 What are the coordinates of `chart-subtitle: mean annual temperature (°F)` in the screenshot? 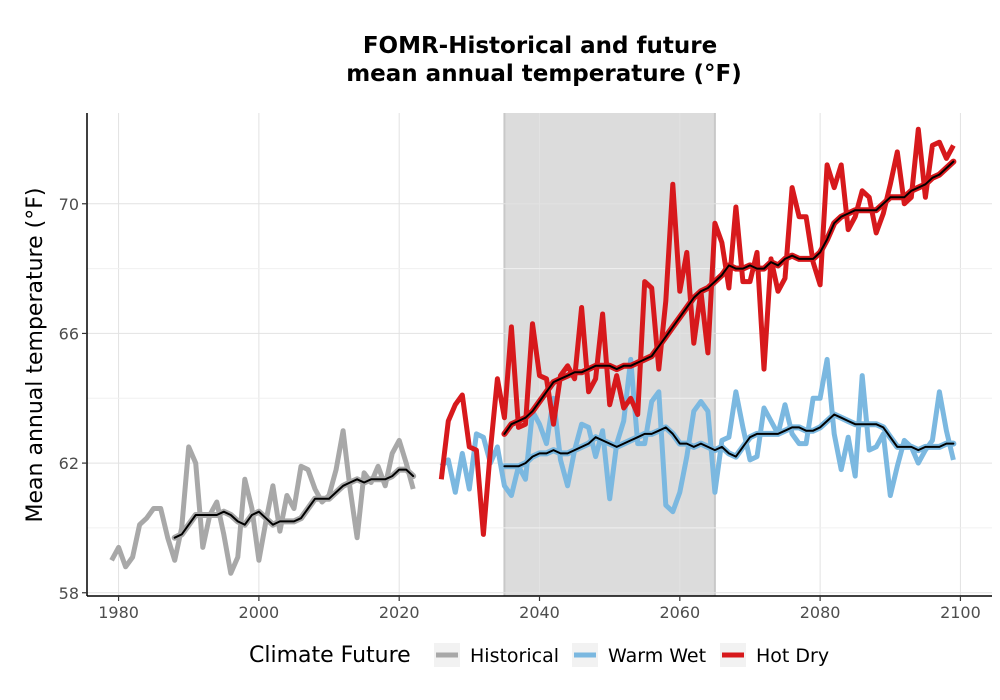 It's located at (544, 74).